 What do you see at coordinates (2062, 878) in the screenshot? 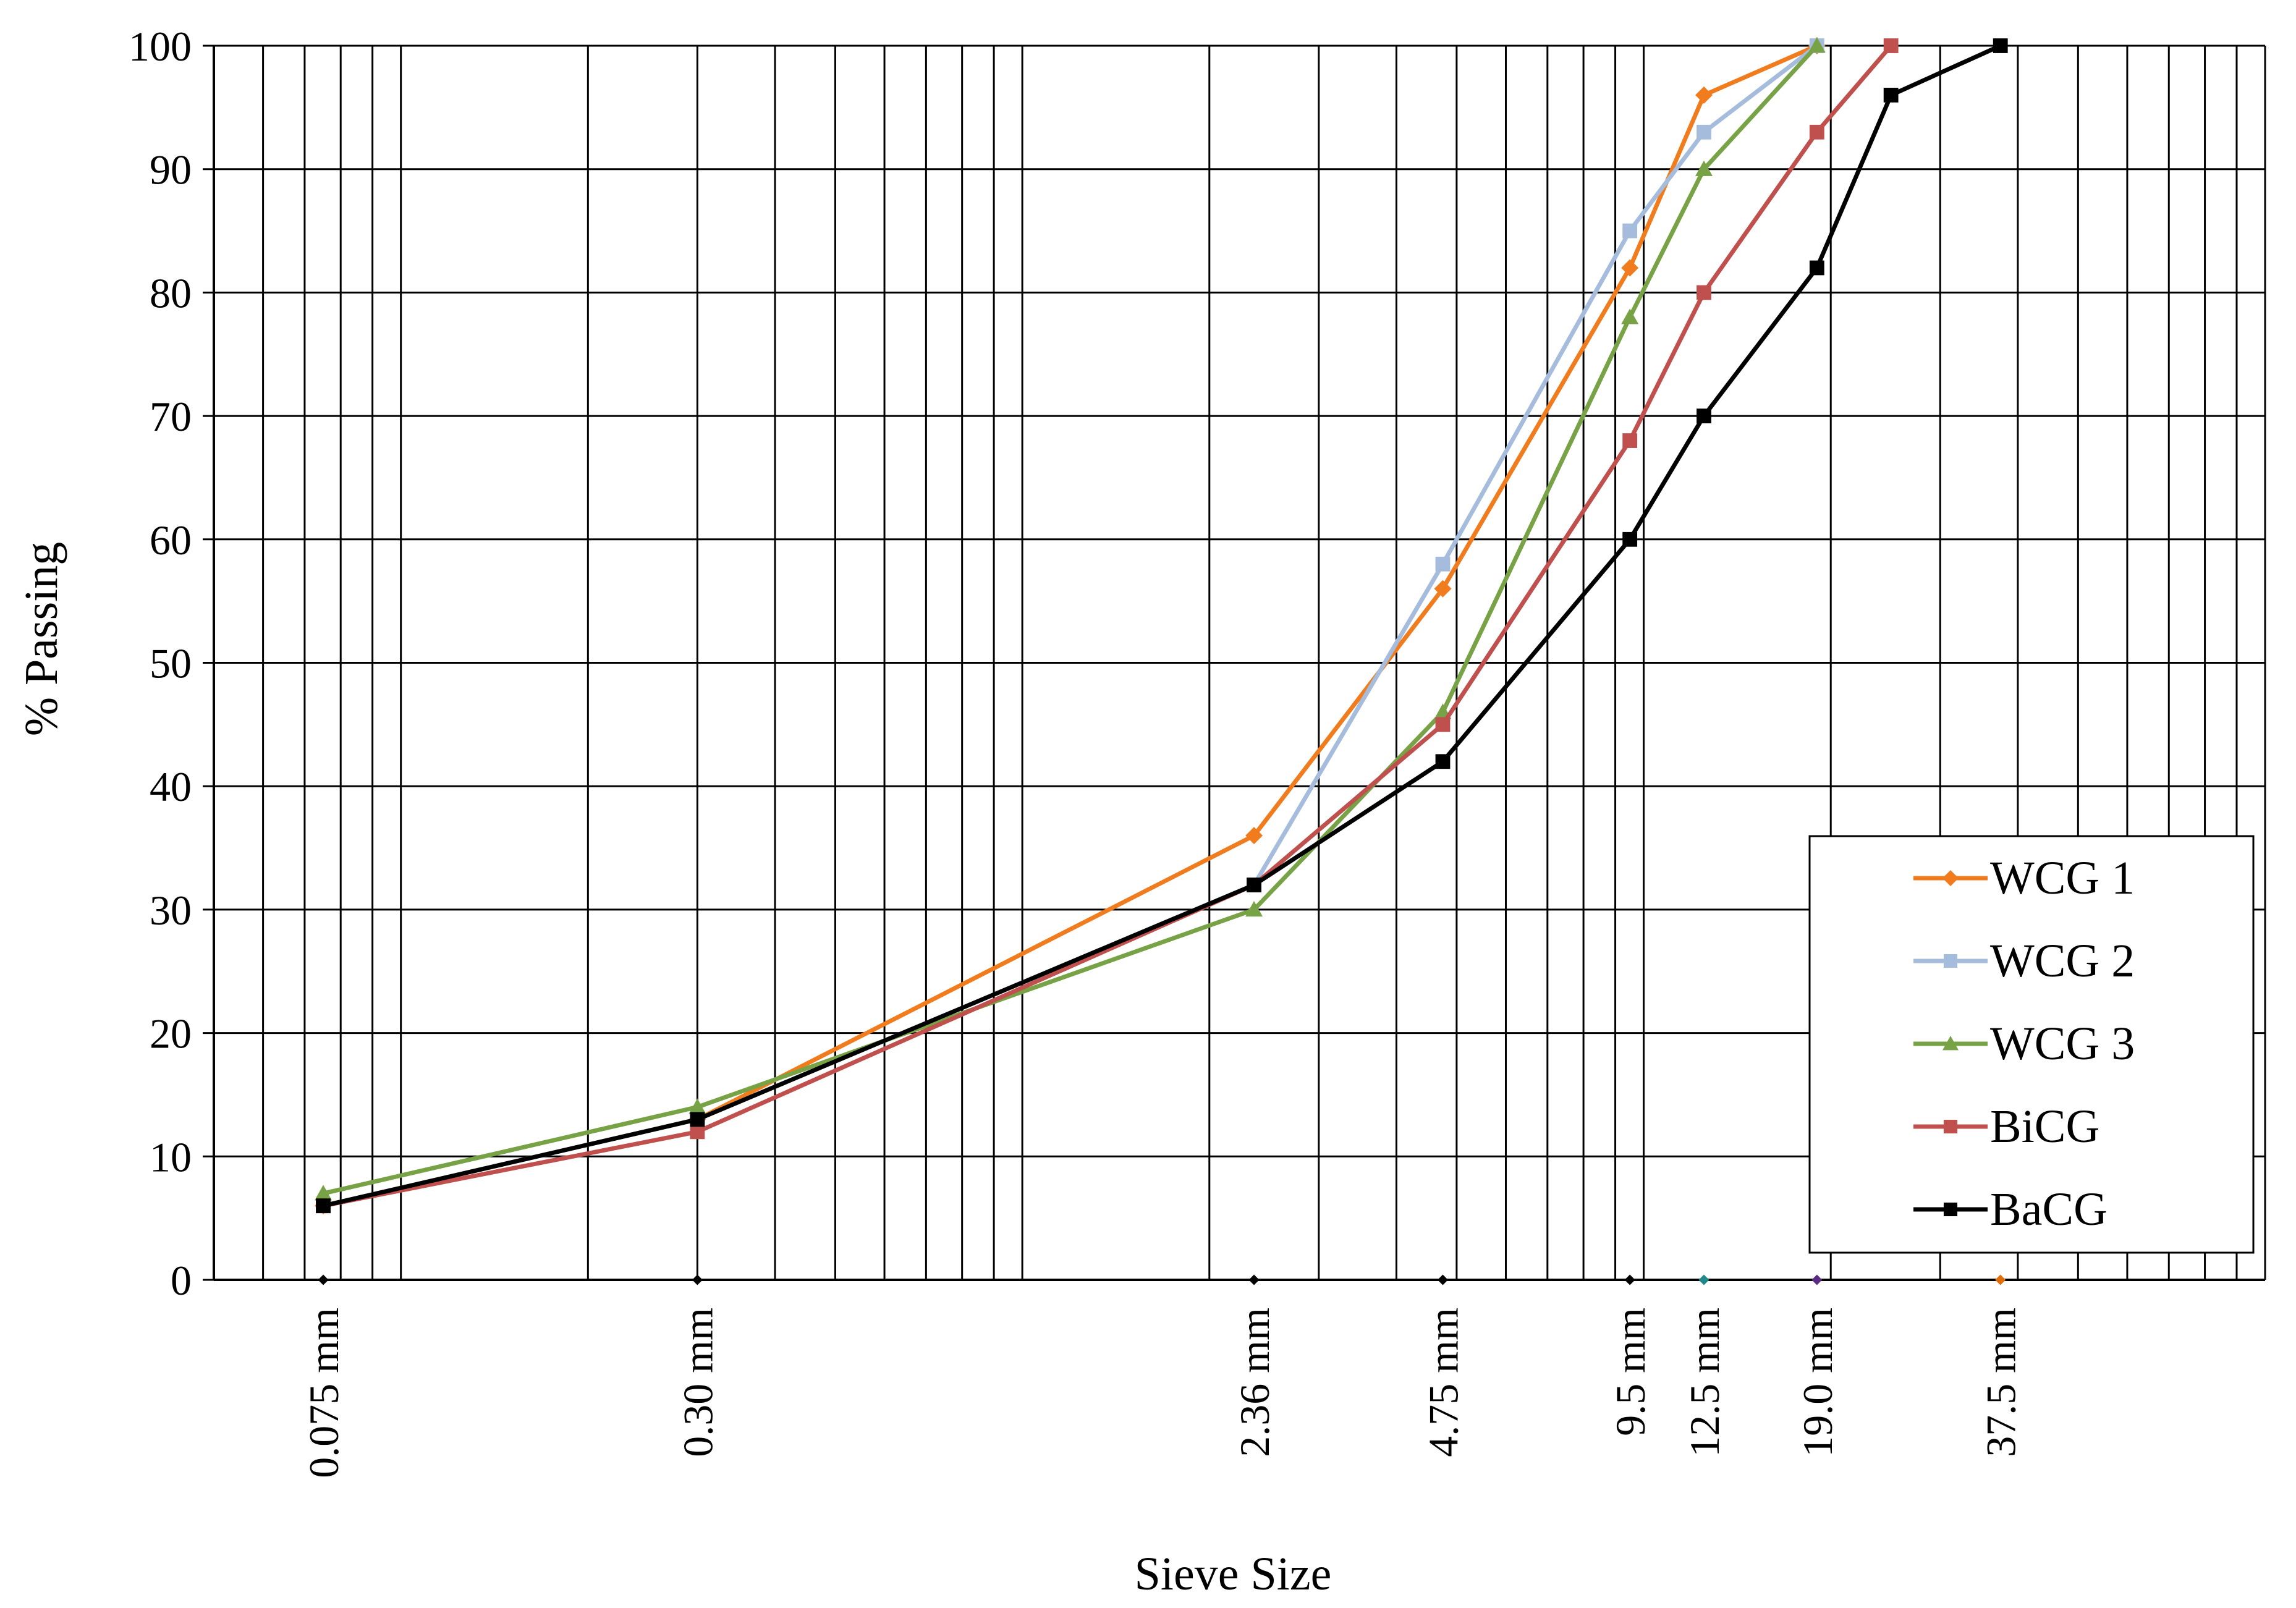
I see `legend-label: WCG 1` at bounding box center [2062, 878].